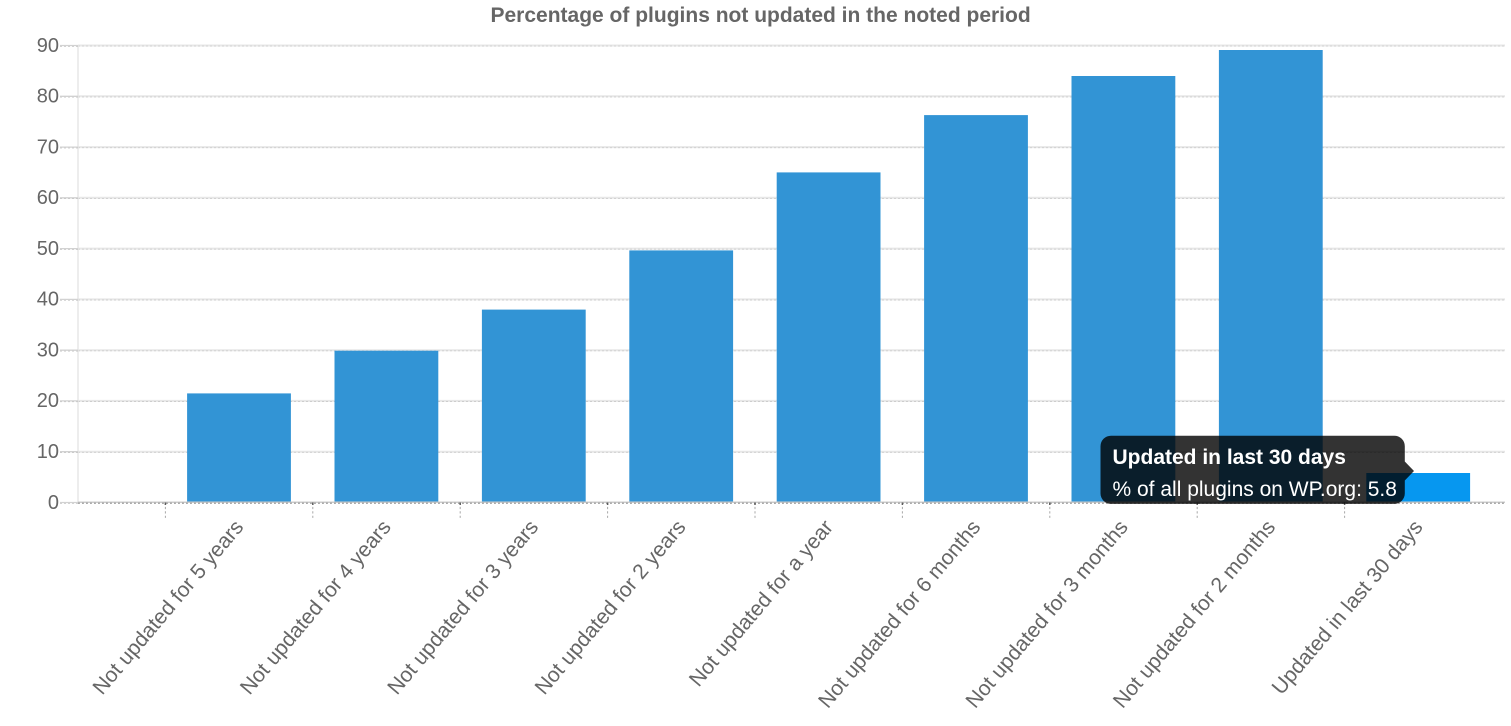 Image resolution: width=1511 pixels, height=726 pixels. Describe the element at coordinates (53, 503) in the screenshot. I see `svg-text: 0` at that location.